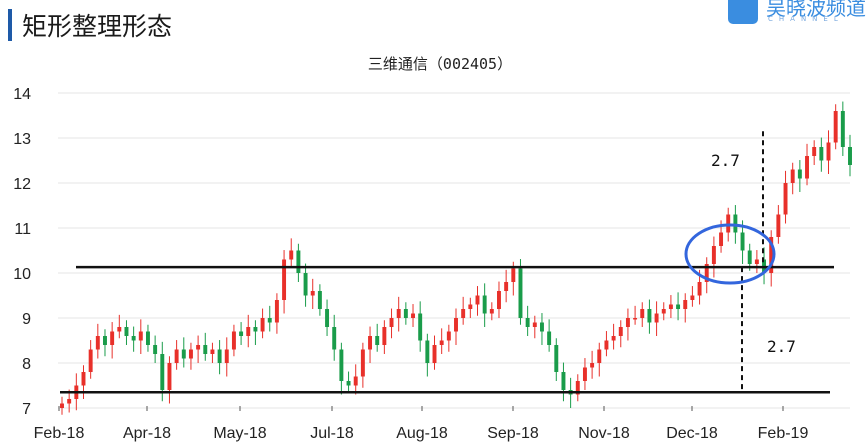 Image resolution: width=868 pixels, height=445 pixels. I want to click on x-tick-label: Sep-18, so click(513, 433).